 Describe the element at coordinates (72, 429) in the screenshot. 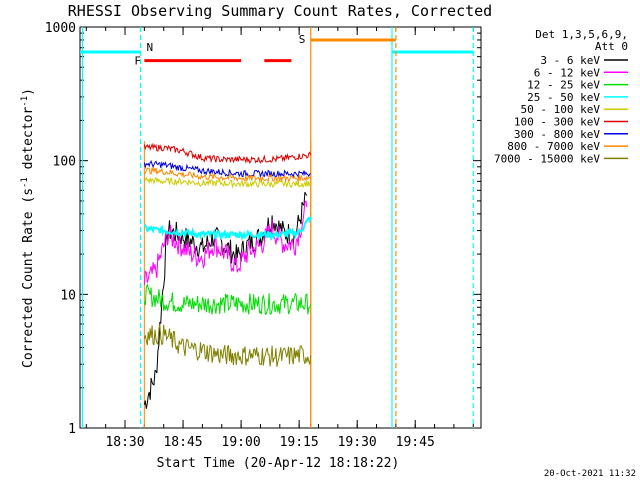

I see `y-tick-label: 1` at that location.